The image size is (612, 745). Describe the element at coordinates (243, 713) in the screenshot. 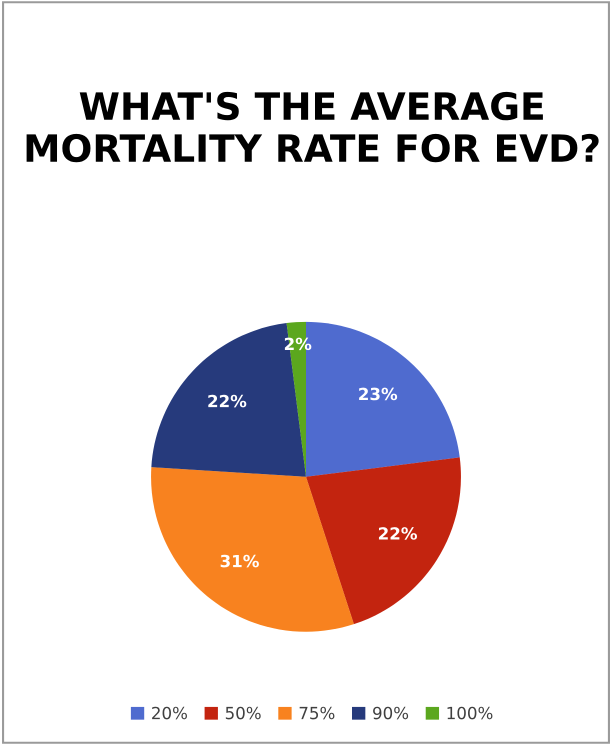

I see `legend-label: 50%` at that location.